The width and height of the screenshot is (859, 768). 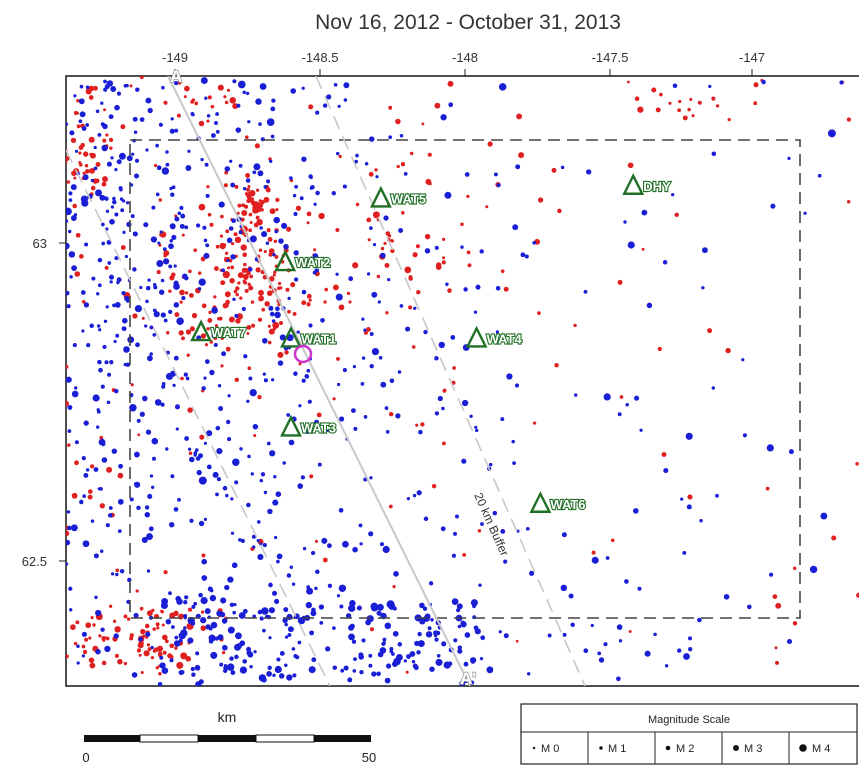 I want to click on magnitude-label: M 1, so click(x=617, y=749).